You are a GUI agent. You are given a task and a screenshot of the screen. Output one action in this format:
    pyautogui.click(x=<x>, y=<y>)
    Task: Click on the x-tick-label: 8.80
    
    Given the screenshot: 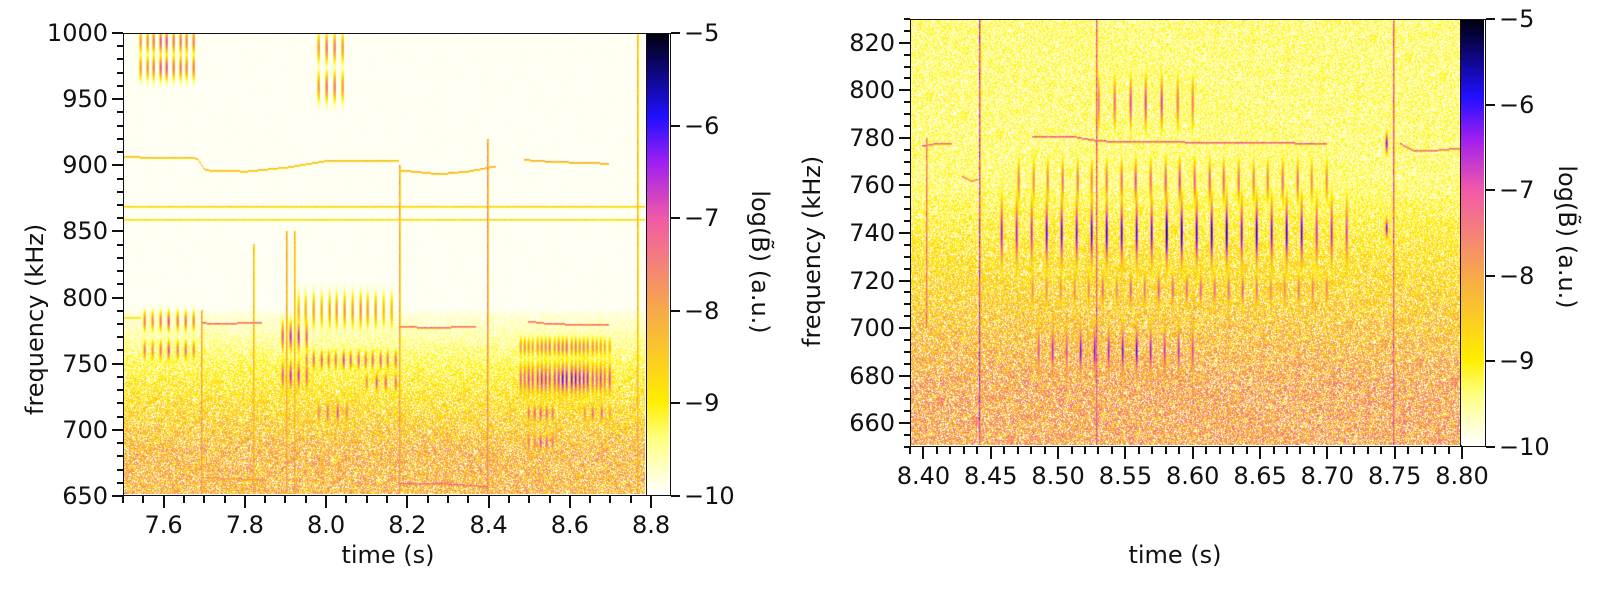 What is the action you would take?
    pyautogui.click(x=1462, y=476)
    